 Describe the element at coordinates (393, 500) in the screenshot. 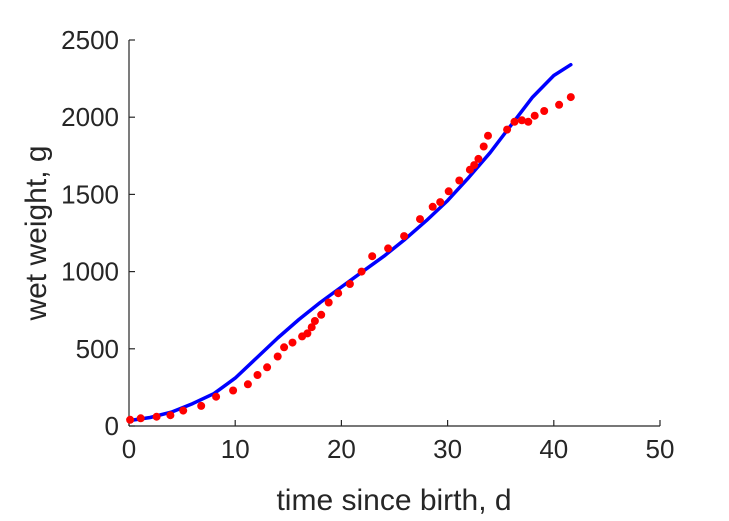

I see `x-axis-label: time since birth, d` at that location.